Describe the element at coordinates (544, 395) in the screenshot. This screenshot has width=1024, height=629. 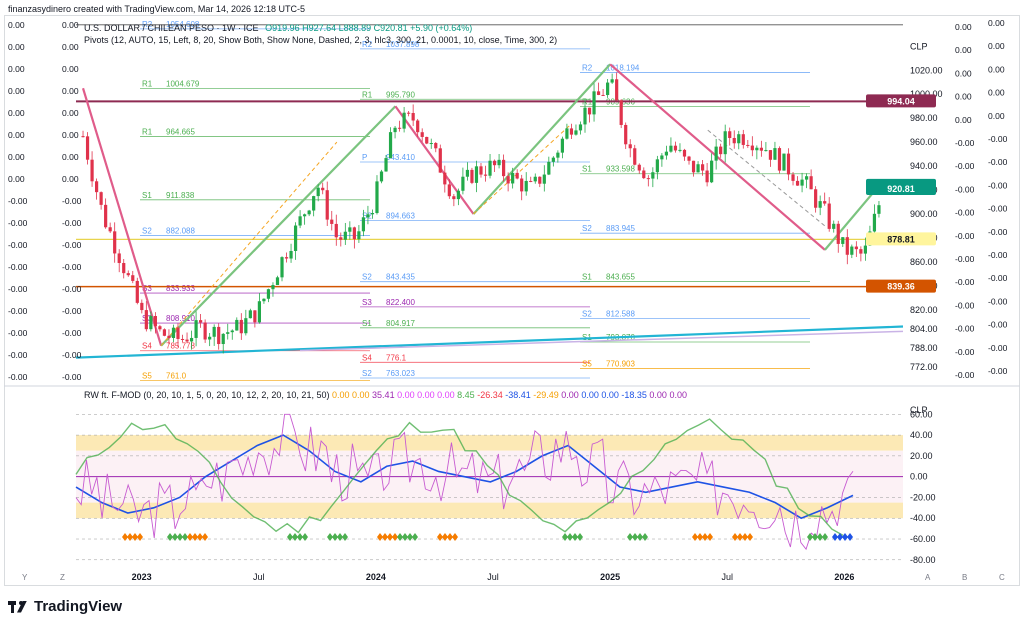
I see `osc-value-9: -29.49` at that location.